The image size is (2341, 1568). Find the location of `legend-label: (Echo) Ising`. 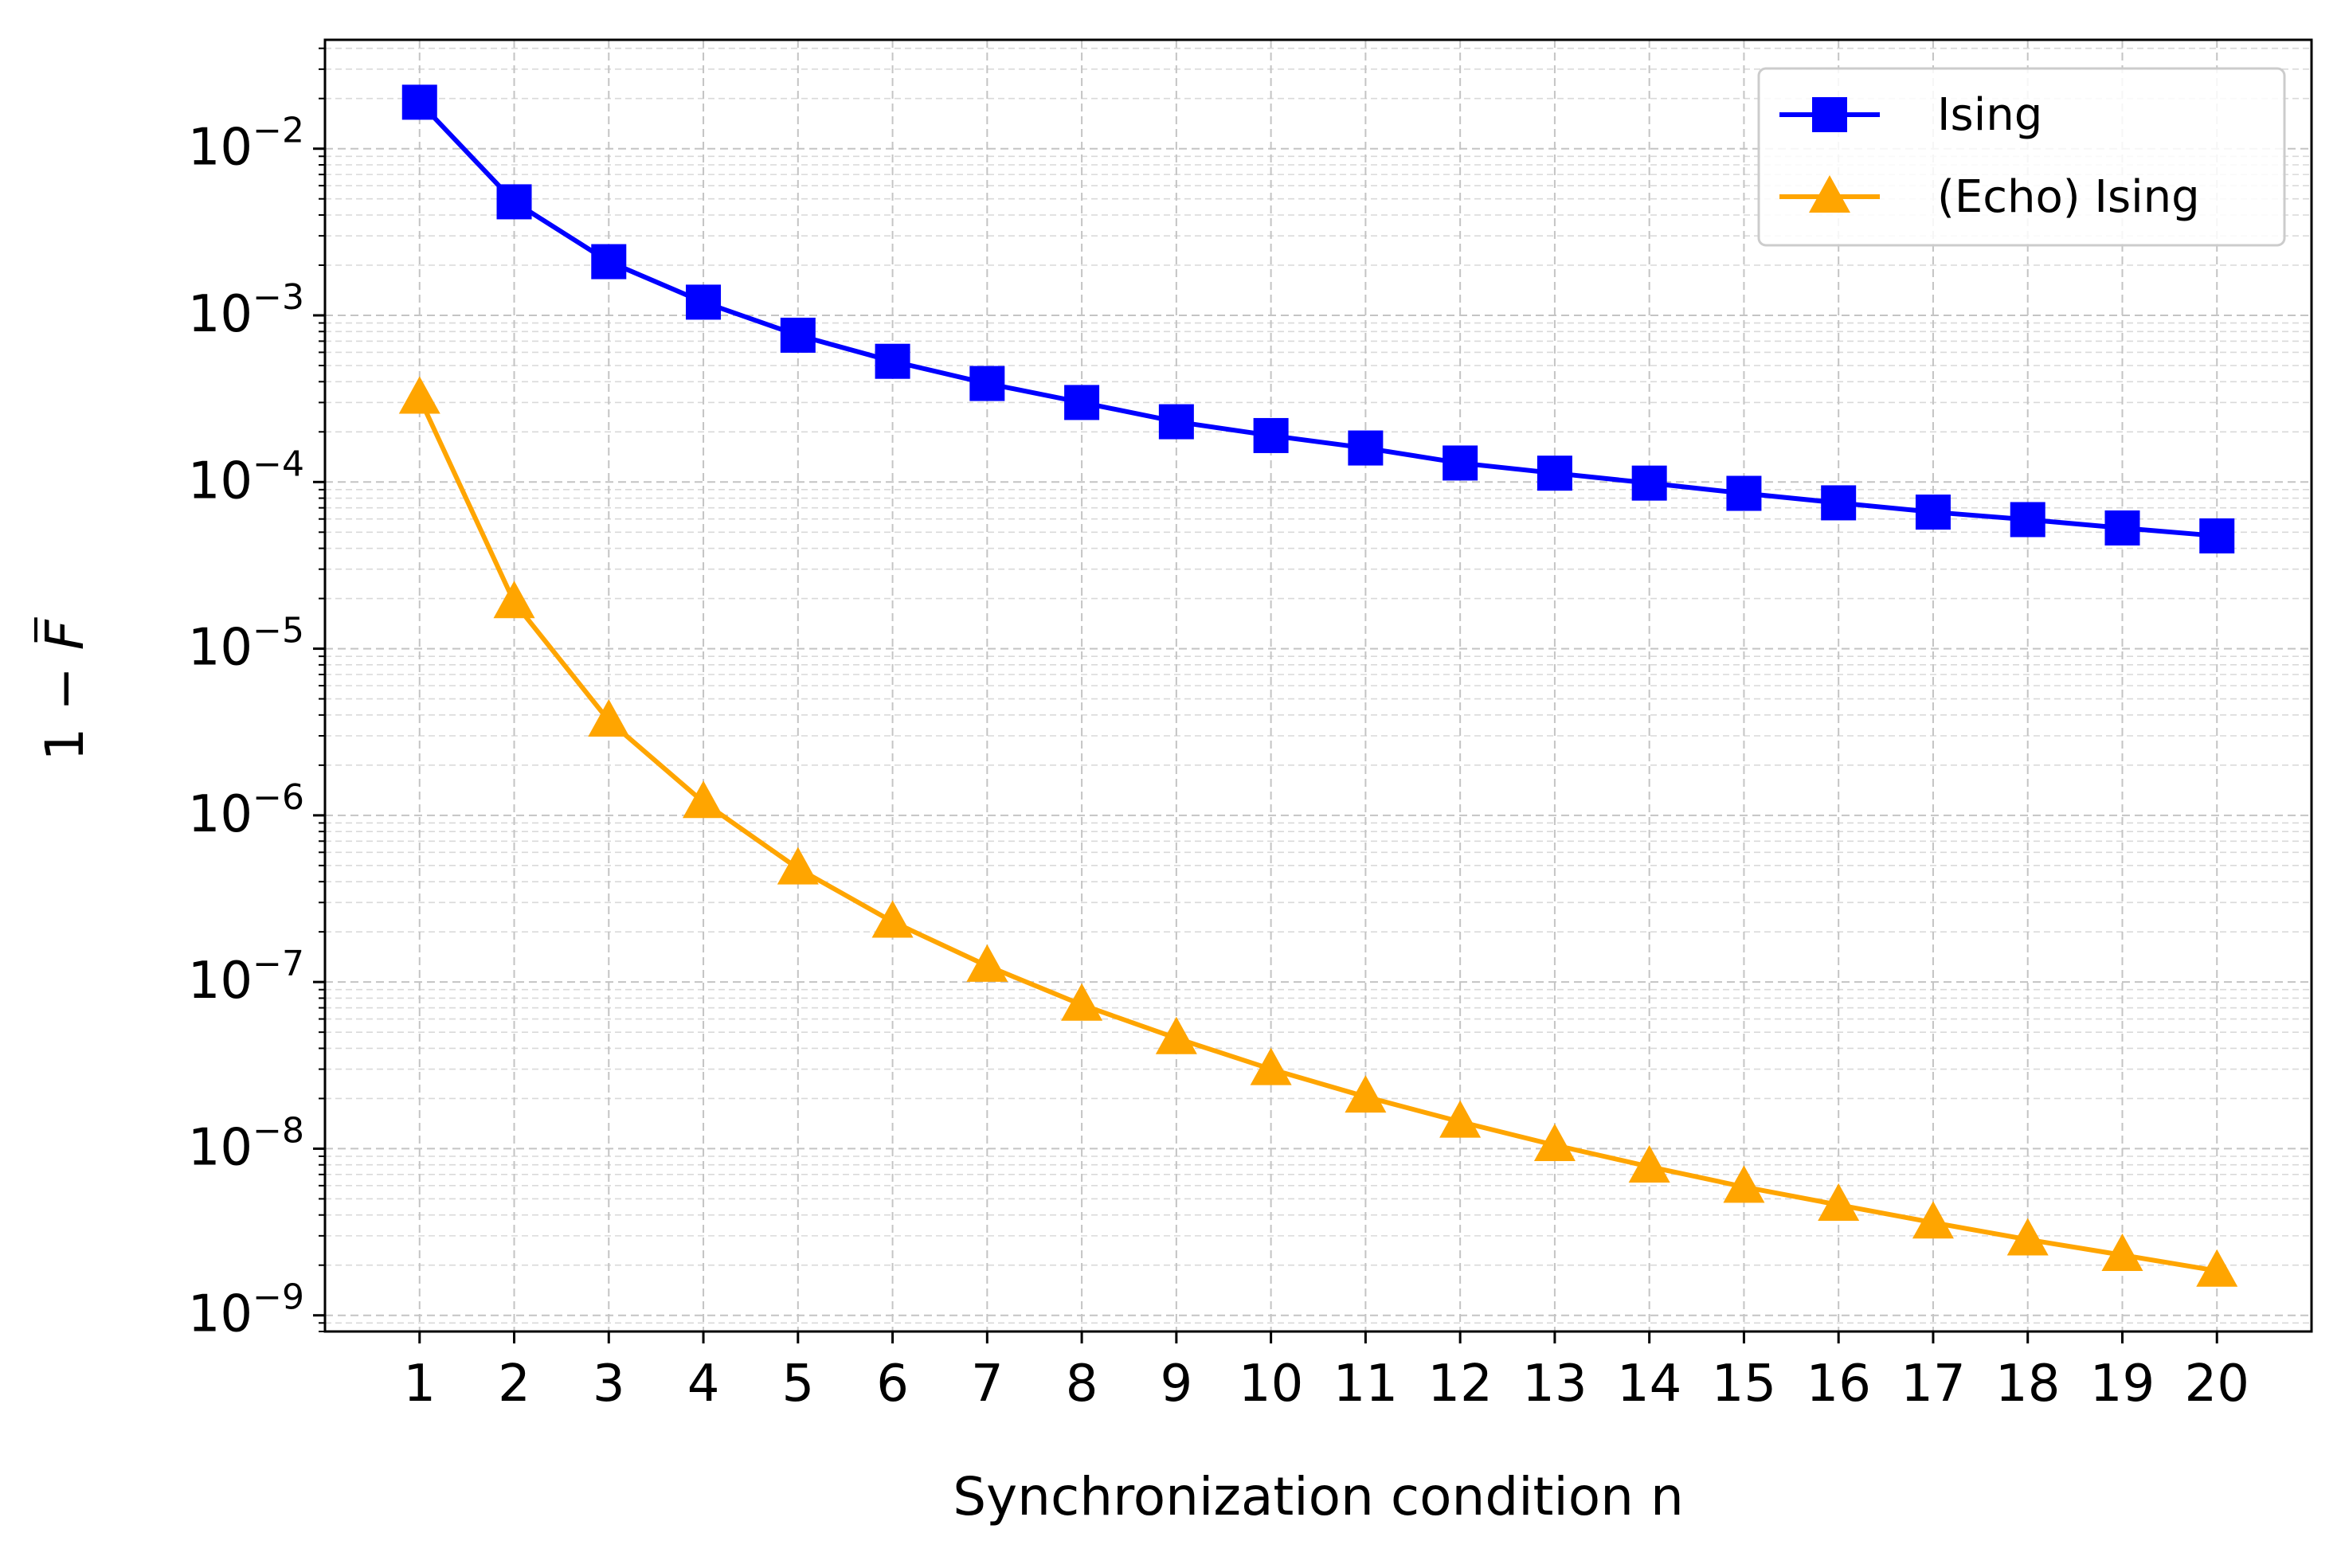

legend-label: (Echo) Ising is located at coordinates (2068, 197).